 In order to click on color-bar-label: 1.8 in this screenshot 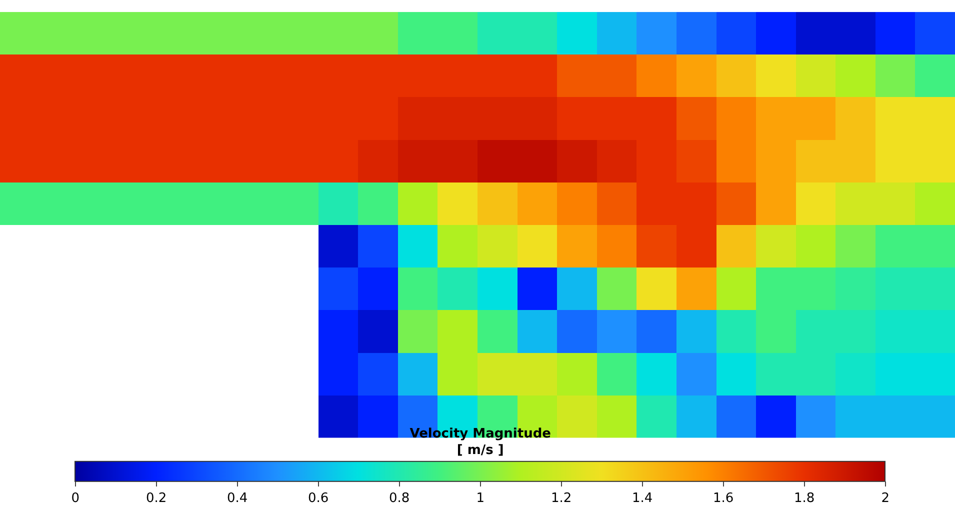, I will do `click(804, 498)`.